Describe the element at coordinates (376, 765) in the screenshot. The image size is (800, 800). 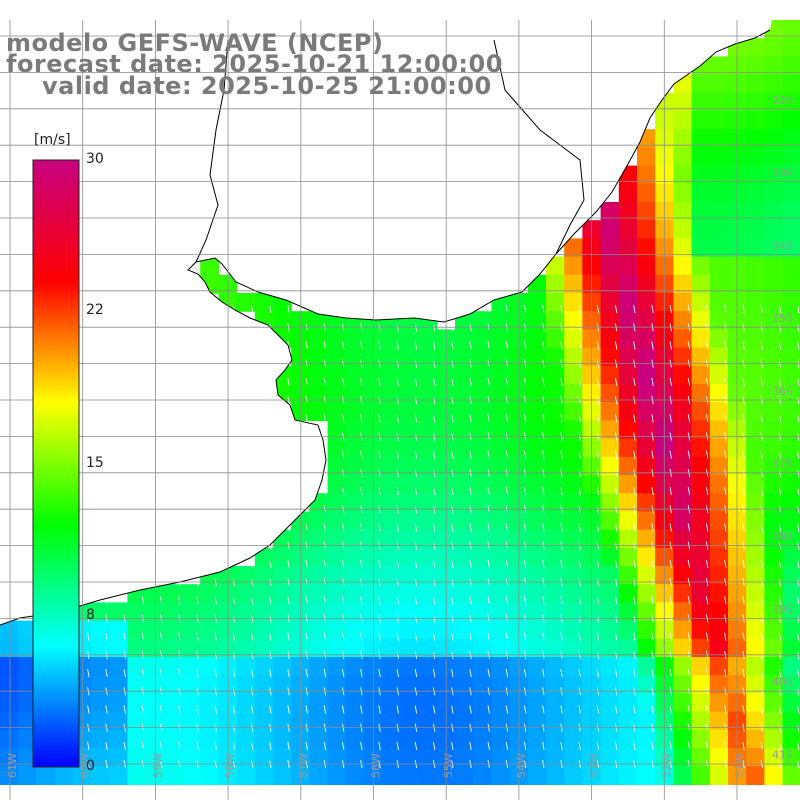
I see `lon-label: 56W` at that location.